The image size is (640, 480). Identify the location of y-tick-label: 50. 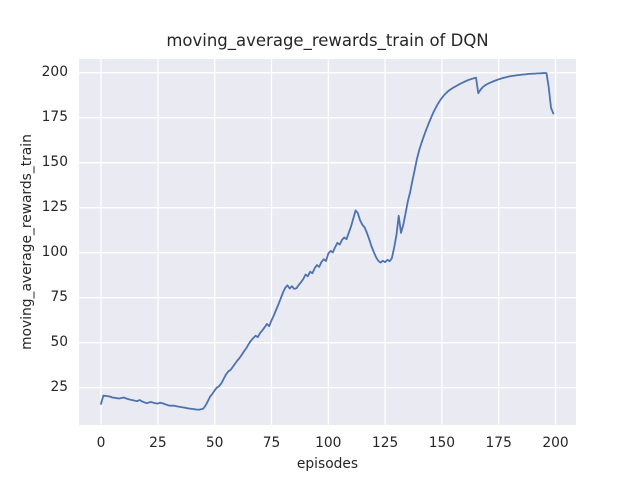
(59, 342).